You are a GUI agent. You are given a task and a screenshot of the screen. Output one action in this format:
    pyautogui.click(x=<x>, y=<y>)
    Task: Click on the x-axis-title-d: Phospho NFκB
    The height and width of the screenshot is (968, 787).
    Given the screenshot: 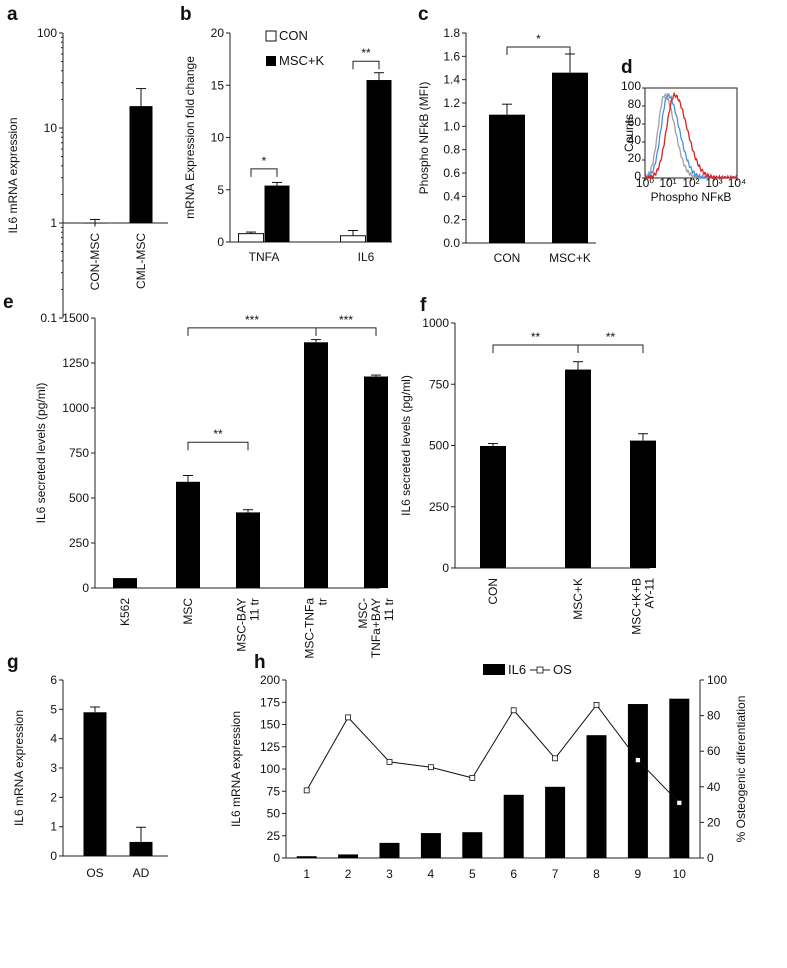 What is the action you would take?
    pyautogui.click(x=691, y=197)
    